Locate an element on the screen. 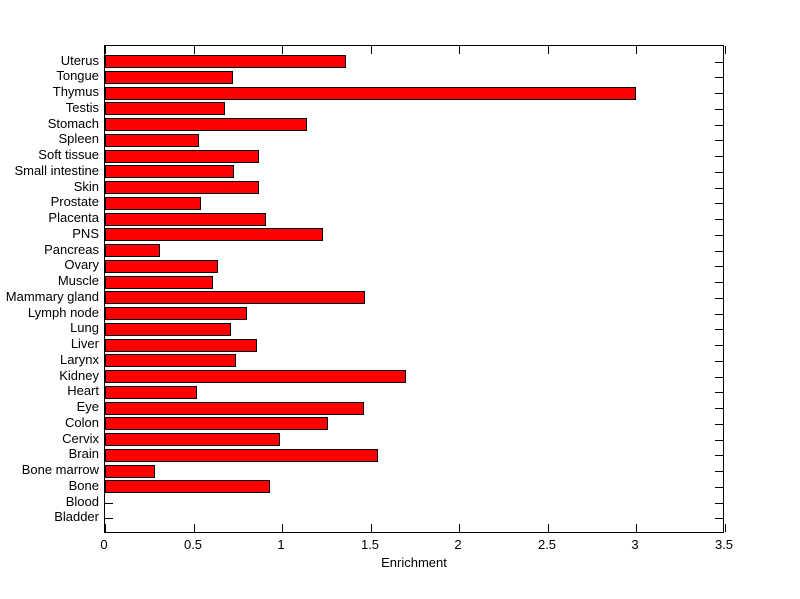 The image size is (800, 599). bar-muscle is located at coordinates (159, 282).